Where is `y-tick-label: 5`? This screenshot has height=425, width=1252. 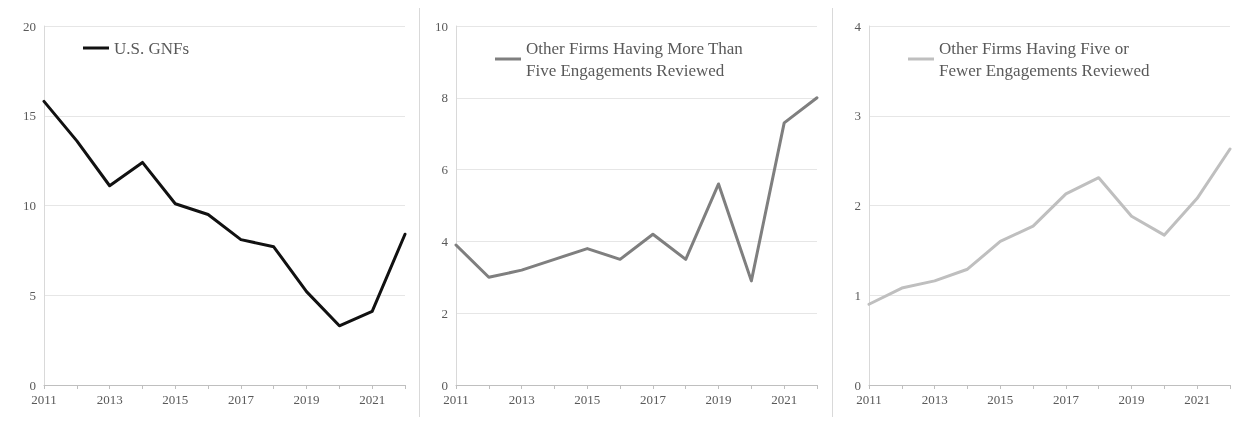 y-tick-label: 5 is located at coordinates (32, 295).